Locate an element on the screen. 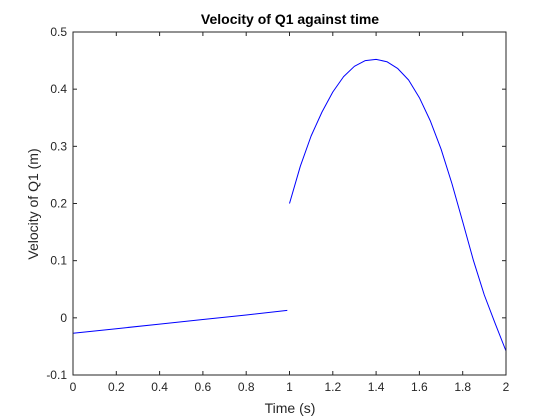  y-tick-label: 0.4 is located at coordinates (58, 89).